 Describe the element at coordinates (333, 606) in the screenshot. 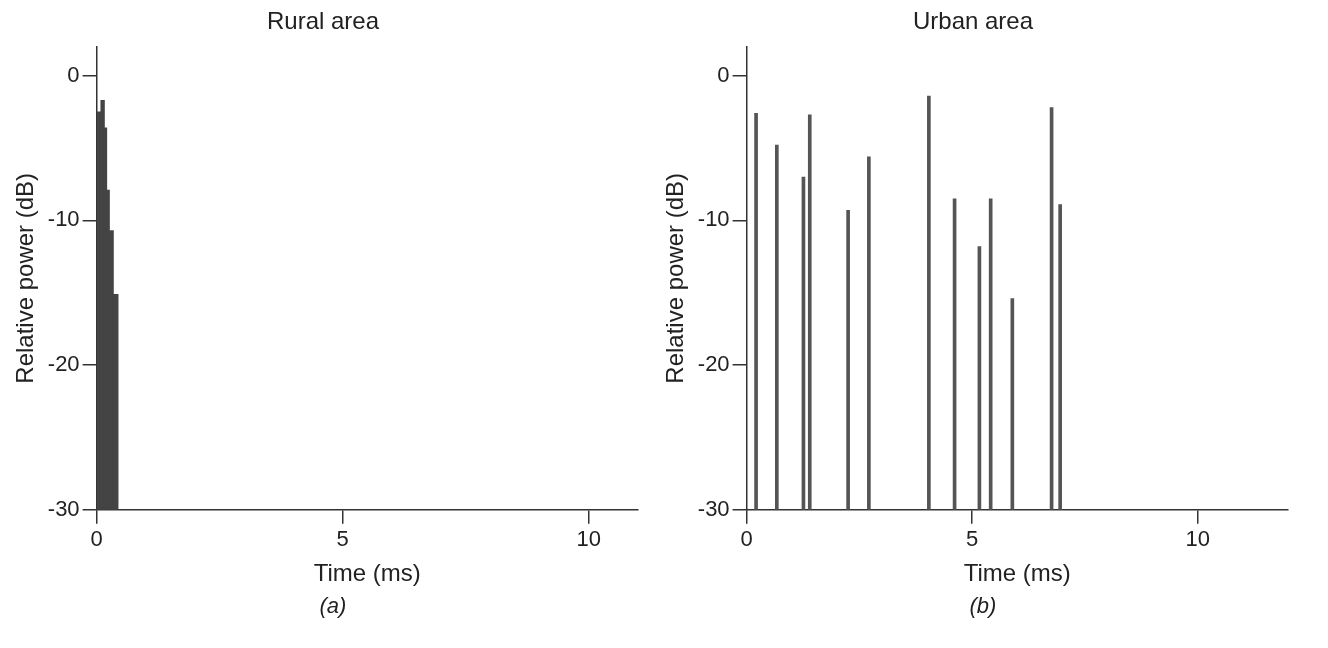

I see `text: (a)` at that location.